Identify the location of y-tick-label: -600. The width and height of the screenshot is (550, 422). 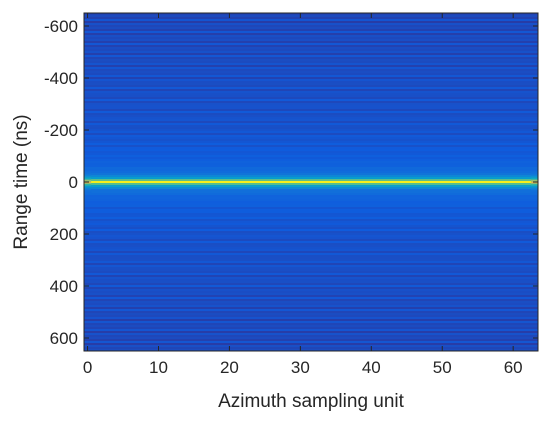
(61, 26).